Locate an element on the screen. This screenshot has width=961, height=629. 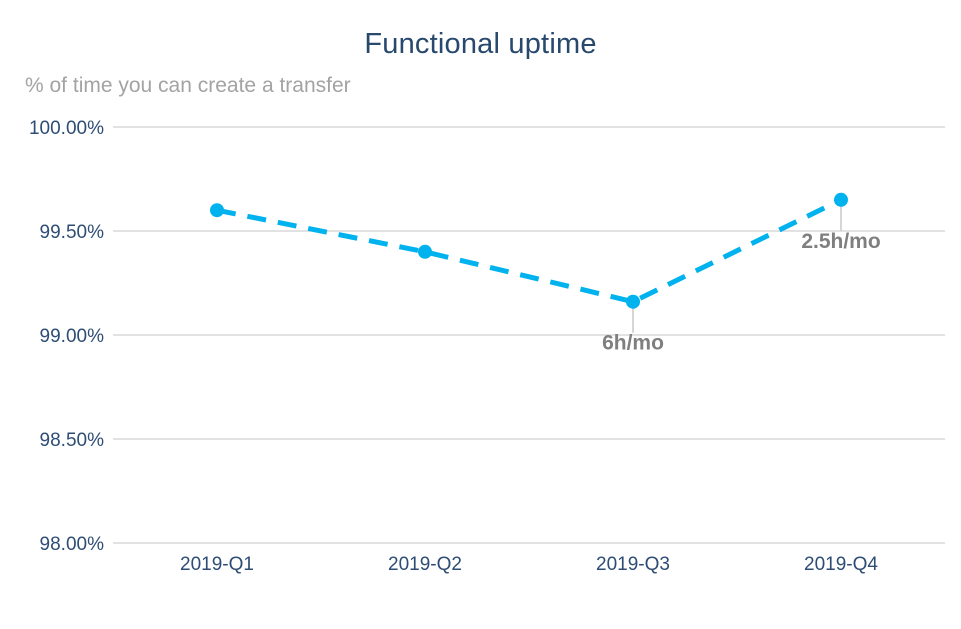
x-axis-tick-label: 2019-Q1 is located at coordinates (217, 564).